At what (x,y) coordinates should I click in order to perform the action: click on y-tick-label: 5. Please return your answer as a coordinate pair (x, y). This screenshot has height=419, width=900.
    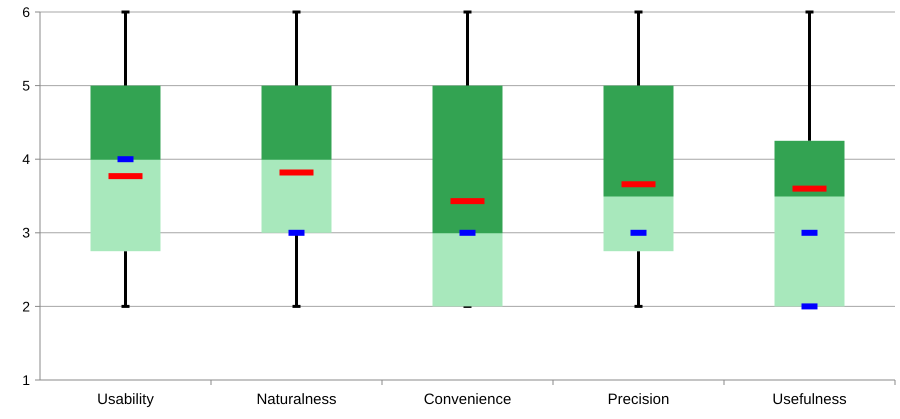
    Looking at the image, I should click on (26, 86).